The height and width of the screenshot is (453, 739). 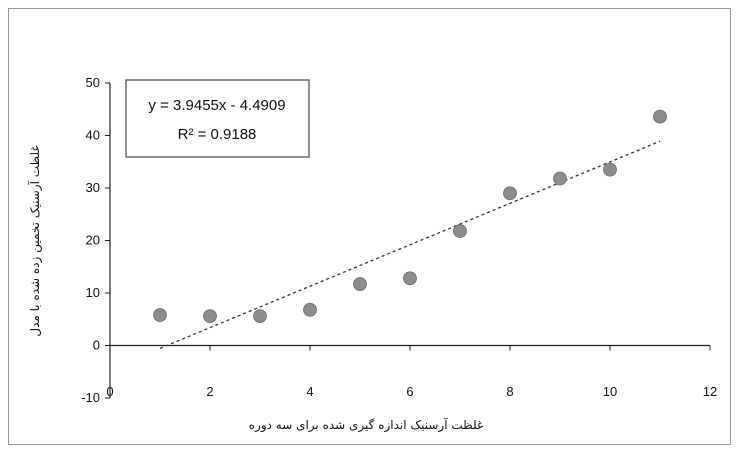 I want to click on y-axis-title: غلظت آرسنیک تخمین زده شده با مدل, so click(x=35, y=240).